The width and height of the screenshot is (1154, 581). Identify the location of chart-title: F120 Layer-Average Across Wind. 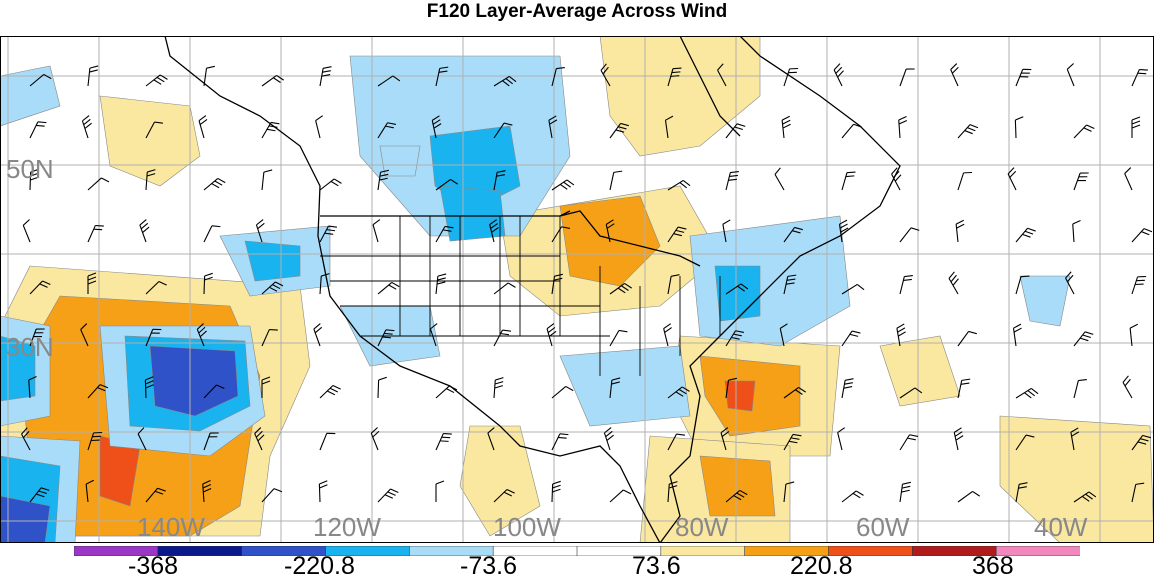
(577, 11).